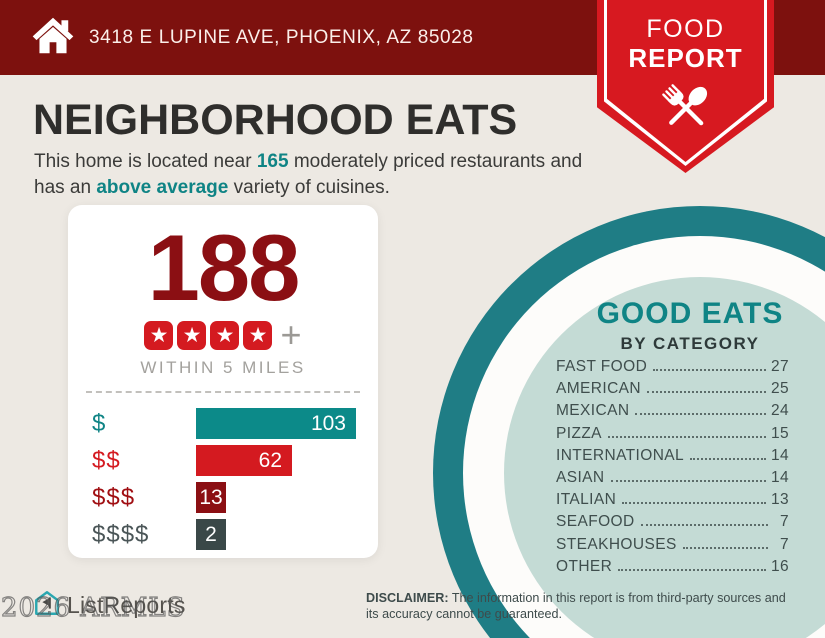 The image size is (825, 638). What do you see at coordinates (99, 423) in the screenshot?
I see `price-tier-label: $` at bounding box center [99, 423].